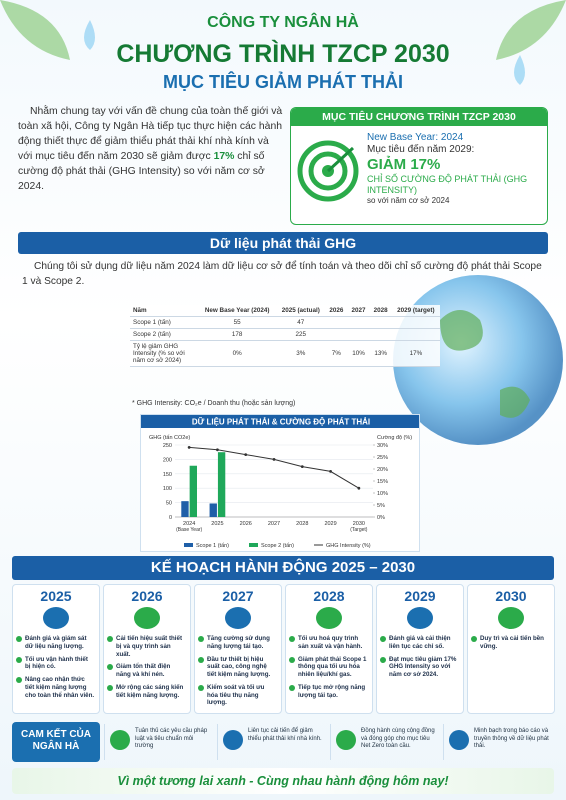 The height and width of the screenshot is (800, 566). Describe the element at coordinates (237, 643) in the screenshot. I see `plan-item: Tăng cường sử dụng năng lượng tái tạo.` at that location.